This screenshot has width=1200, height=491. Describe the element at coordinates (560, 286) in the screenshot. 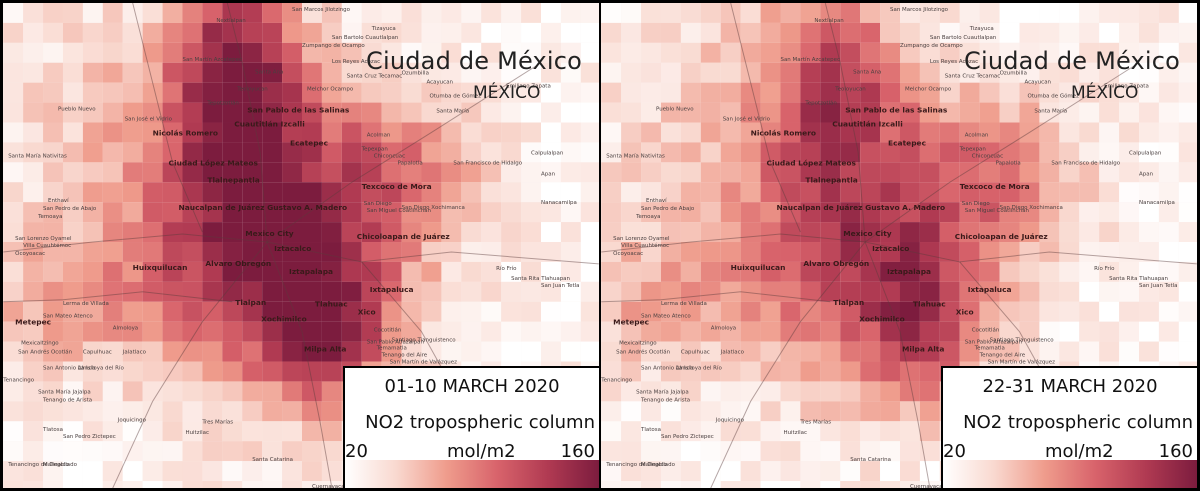

I see `place-label: San Juan Tetla` at that location.